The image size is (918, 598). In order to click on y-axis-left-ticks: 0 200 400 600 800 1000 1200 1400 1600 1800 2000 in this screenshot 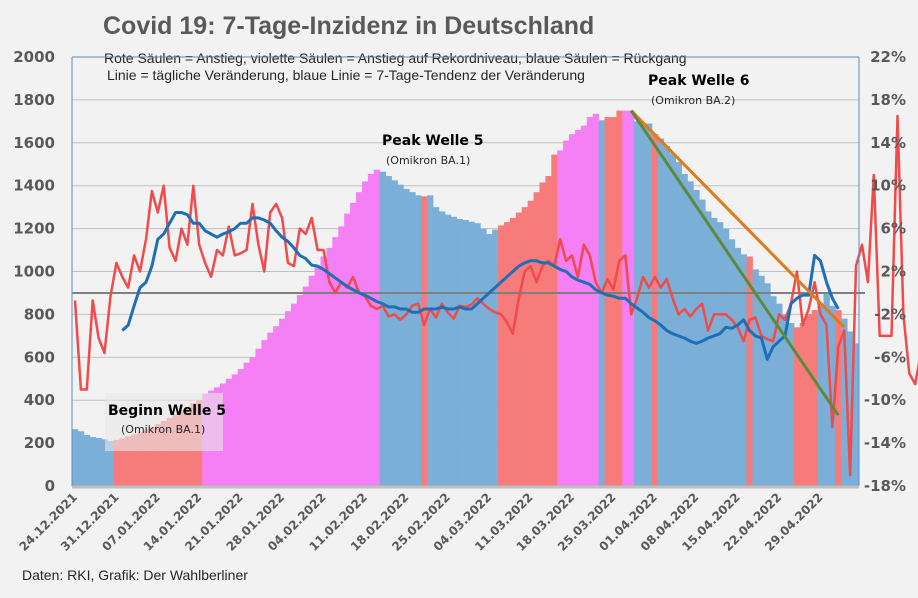, I will do `click(34, 271)`.